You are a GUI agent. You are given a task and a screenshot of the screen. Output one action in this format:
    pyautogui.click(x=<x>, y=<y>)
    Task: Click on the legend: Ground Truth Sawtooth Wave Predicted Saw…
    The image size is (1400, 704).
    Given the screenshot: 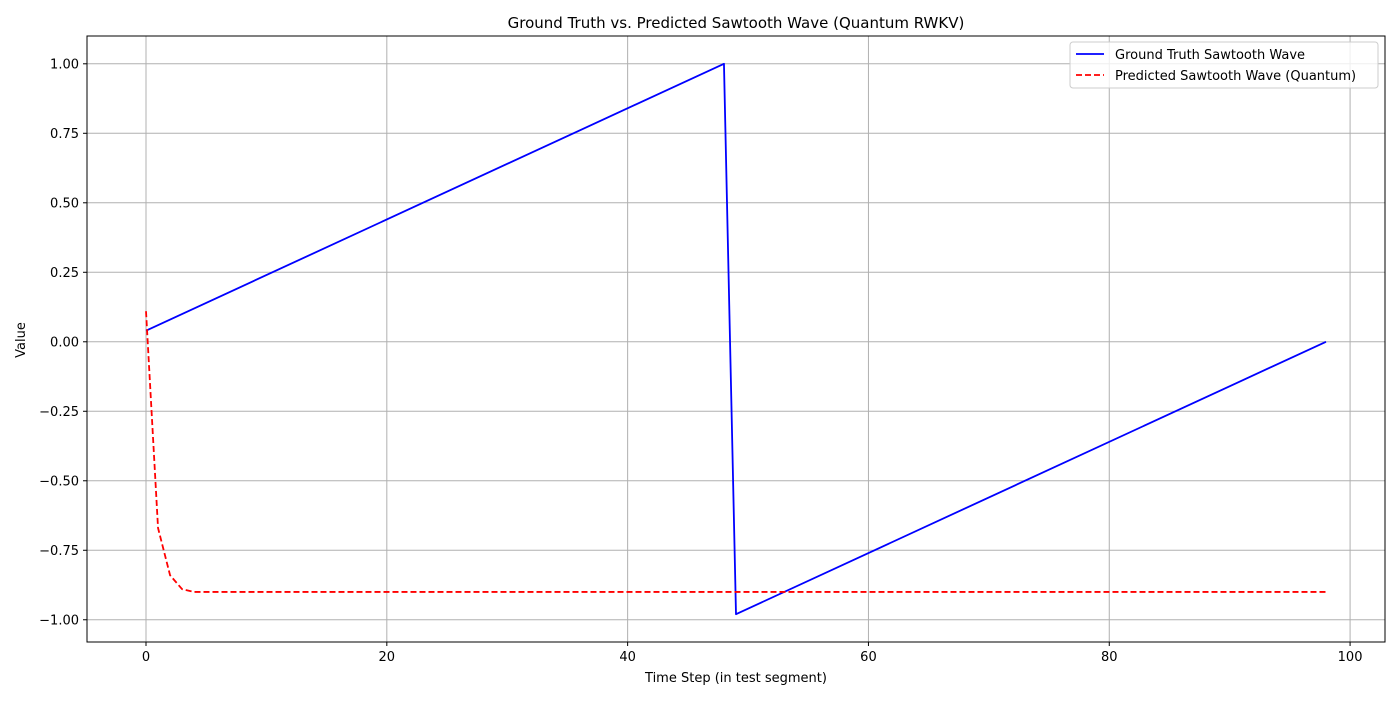 What is the action you would take?
    pyautogui.click(x=1224, y=65)
    